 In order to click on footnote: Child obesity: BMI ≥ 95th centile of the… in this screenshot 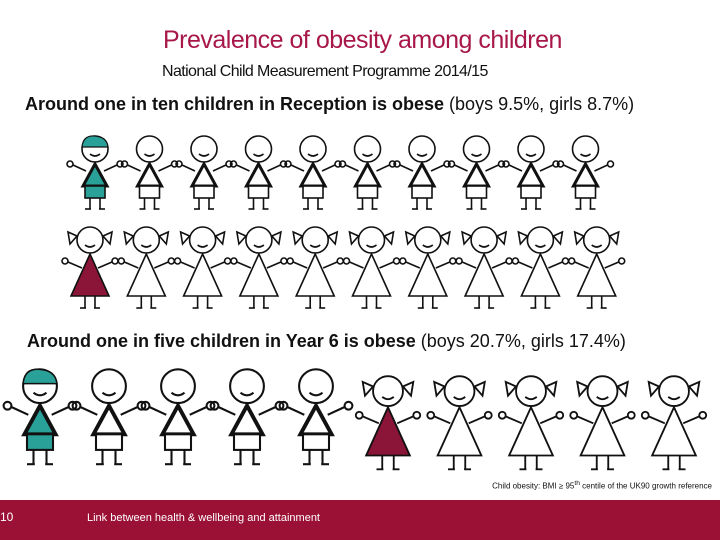, I will do `click(602, 485)`.